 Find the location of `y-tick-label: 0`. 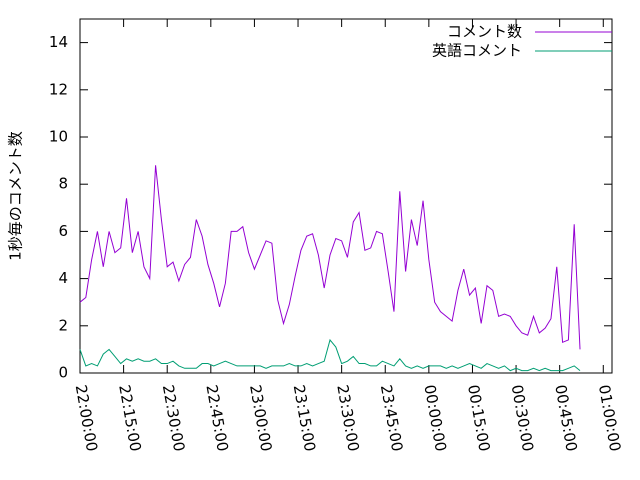

y-tick-label: 0 is located at coordinates (63, 373).